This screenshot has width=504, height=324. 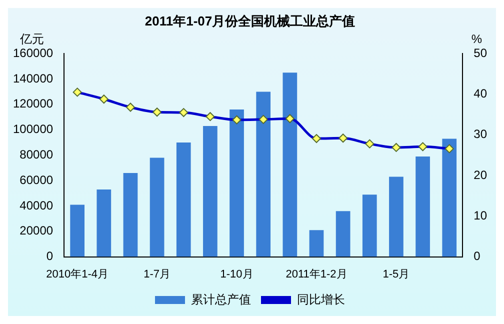 What do you see at coordinates (33, 103) in the screenshot?
I see `y-tick-label: 120000` at bounding box center [33, 103].